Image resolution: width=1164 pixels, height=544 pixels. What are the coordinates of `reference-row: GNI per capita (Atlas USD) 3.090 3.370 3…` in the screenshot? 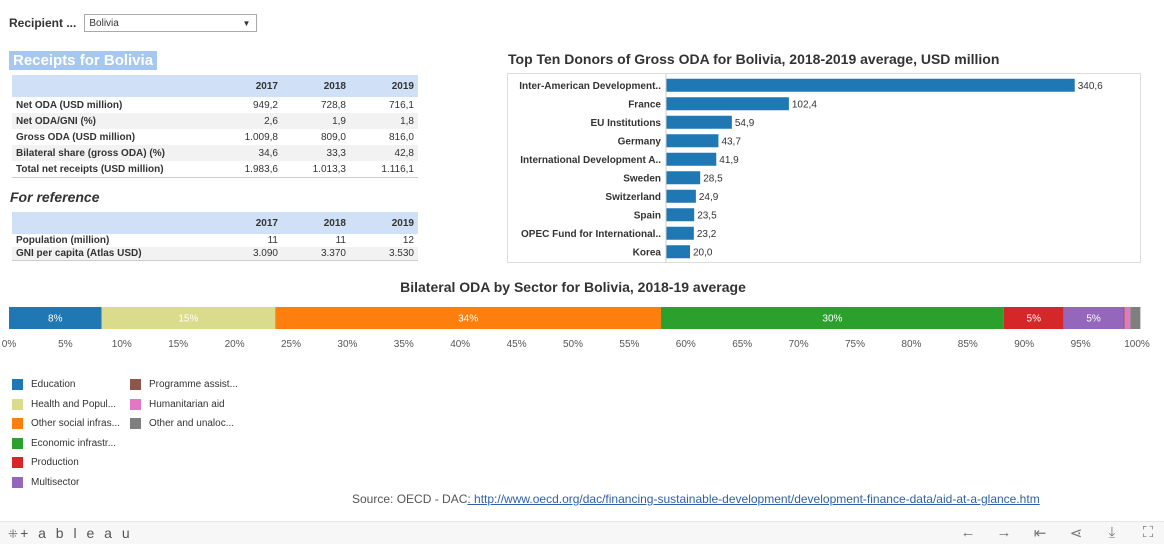 It's located at (215, 254).